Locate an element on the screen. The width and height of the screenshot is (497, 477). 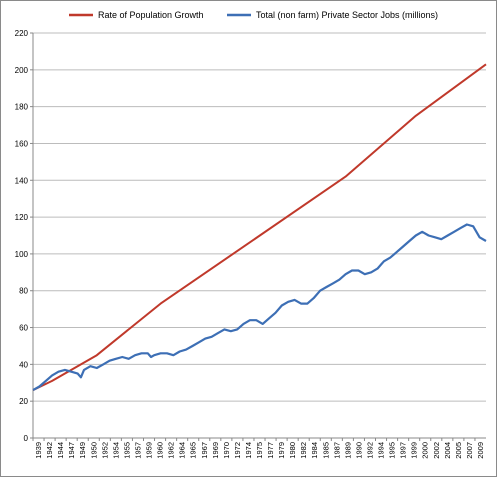
x-tick-label: 1954 is located at coordinates (115, 450).